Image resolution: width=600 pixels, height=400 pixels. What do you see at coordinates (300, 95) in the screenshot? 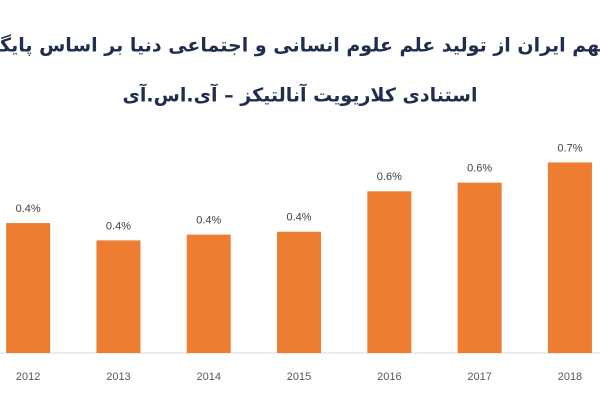
I see `chart-title: استنادی کلاریویت آنالتیکز – آی.اس.آی` at bounding box center [300, 95].